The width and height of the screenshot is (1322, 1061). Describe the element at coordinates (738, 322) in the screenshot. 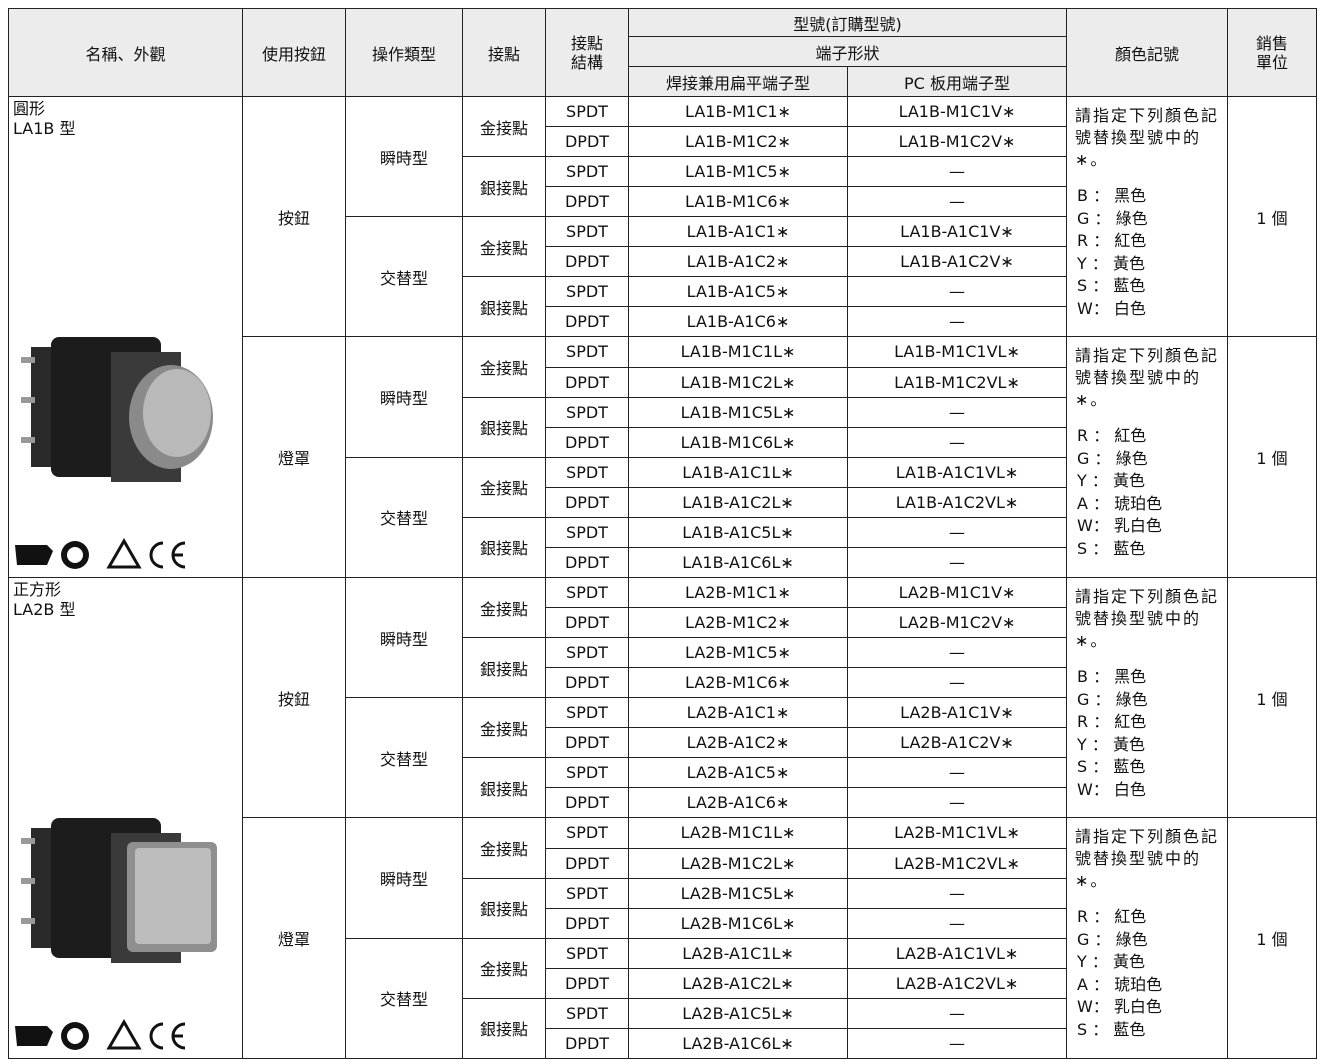

I see `model-cell: LA1B-A1C6∗` at that location.